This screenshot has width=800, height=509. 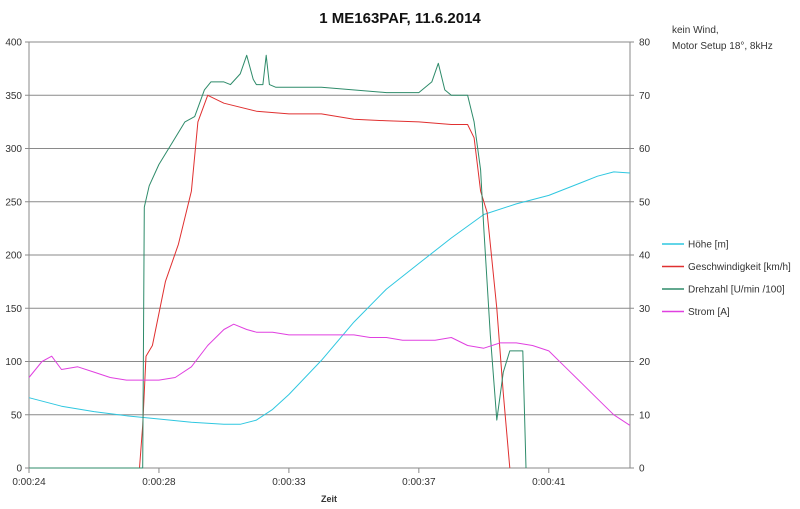 What do you see at coordinates (645, 415) in the screenshot?
I see `right-tick-label: 10` at bounding box center [645, 415].